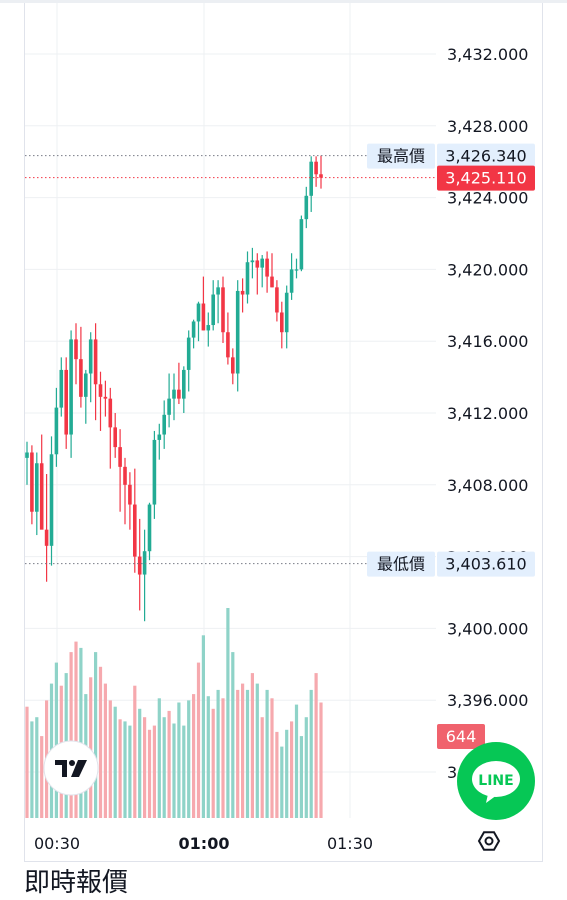 The width and height of the screenshot is (567, 900). I want to click on y-tick-label: 3,428.000, so click(487, 126).